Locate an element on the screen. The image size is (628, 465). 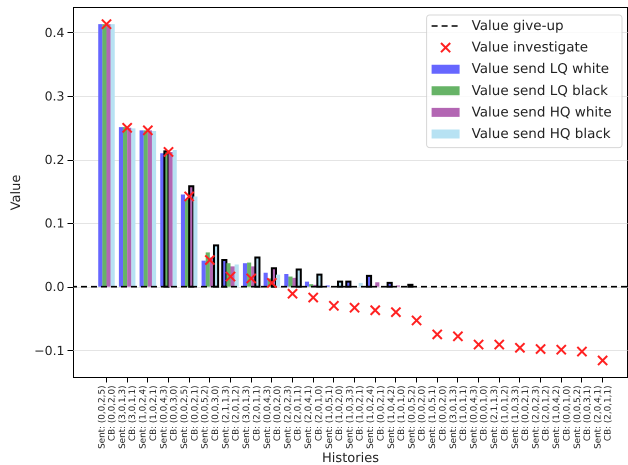
x-tick-label: Sent: (0,0,2,5) CB: (0,0,2,0) is located at coordinates (107, 417).